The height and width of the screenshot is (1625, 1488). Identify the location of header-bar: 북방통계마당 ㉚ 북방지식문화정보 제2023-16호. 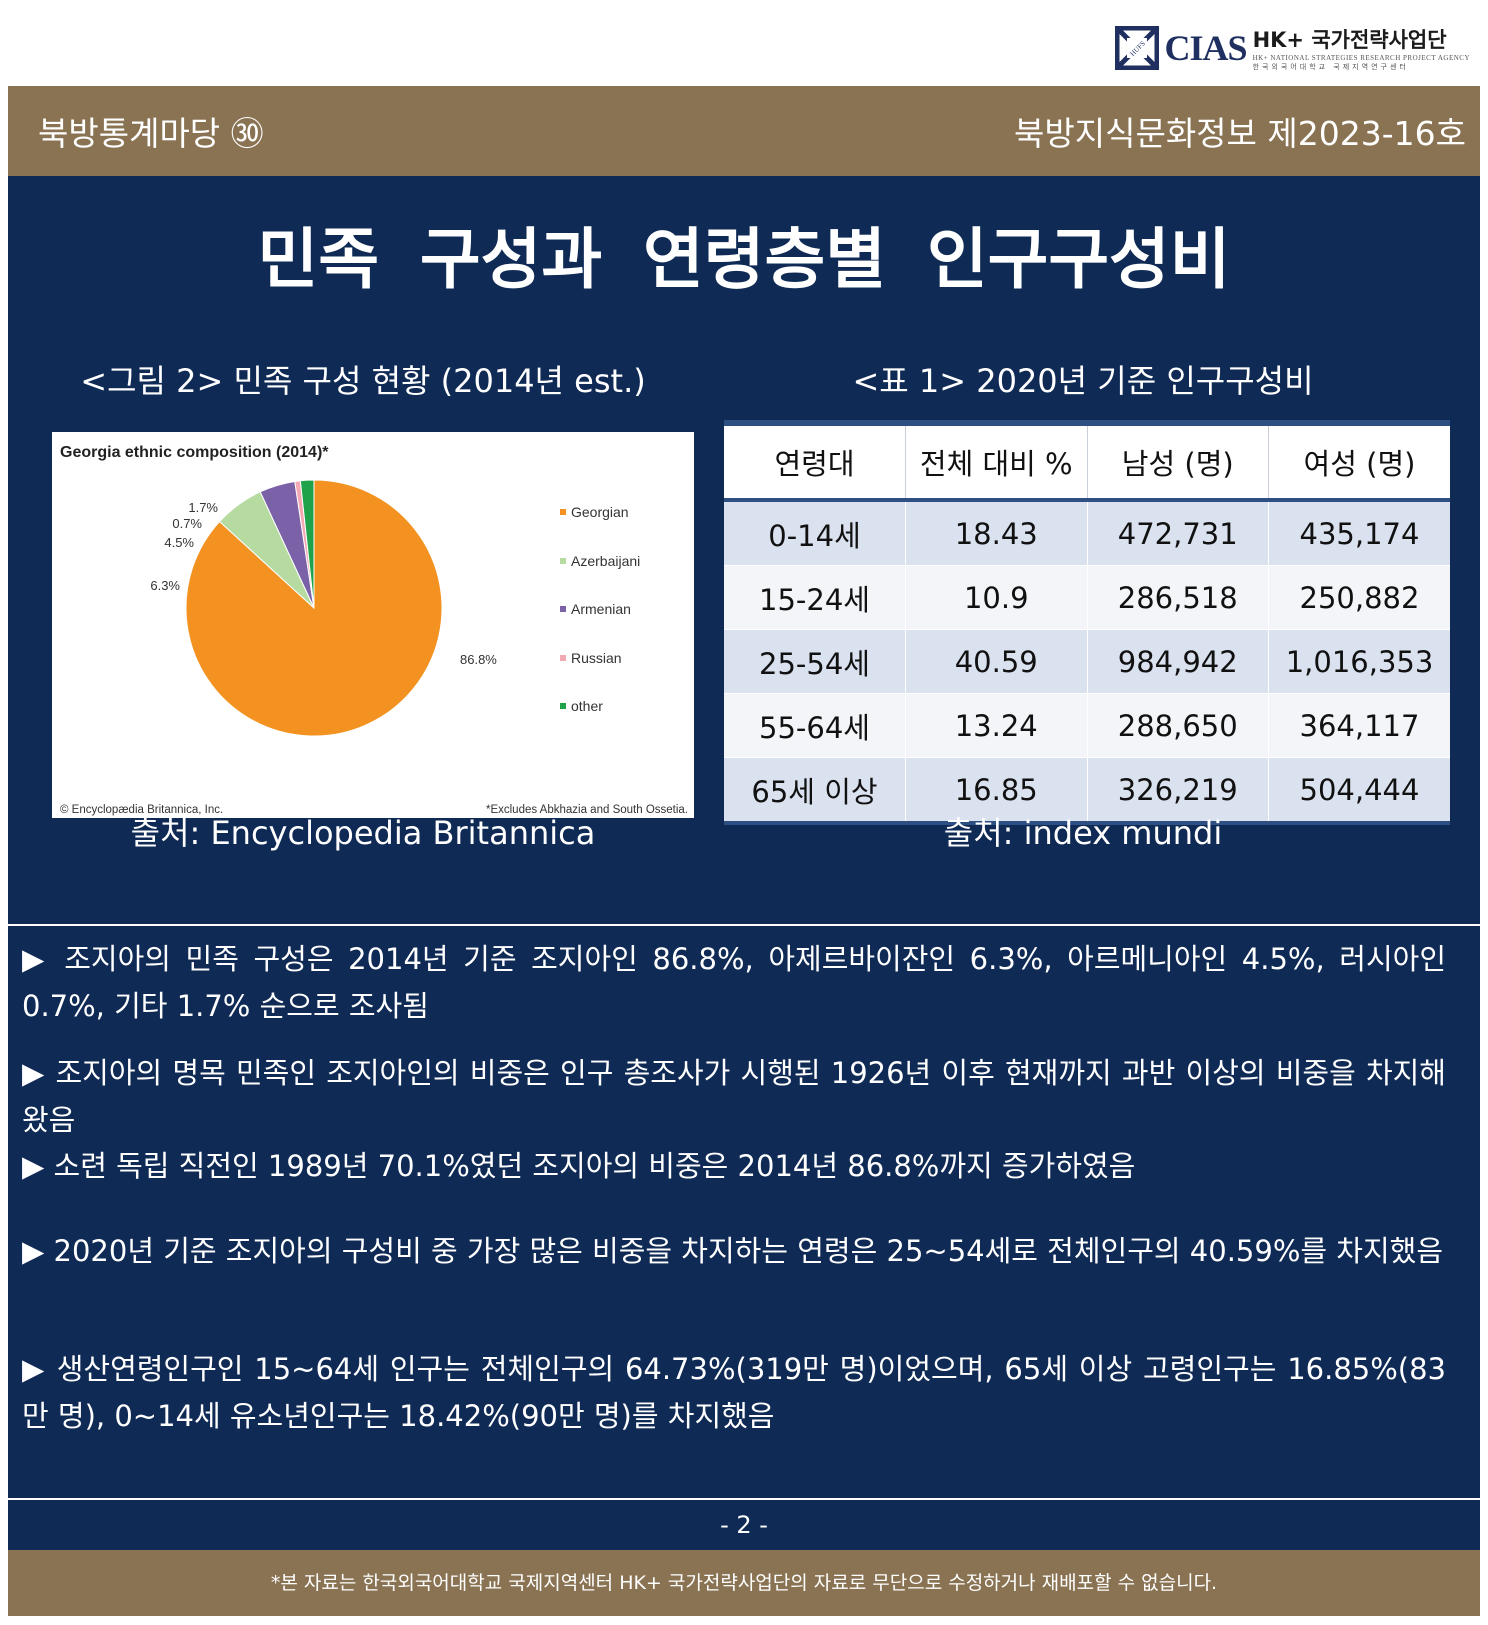
(744, 131).